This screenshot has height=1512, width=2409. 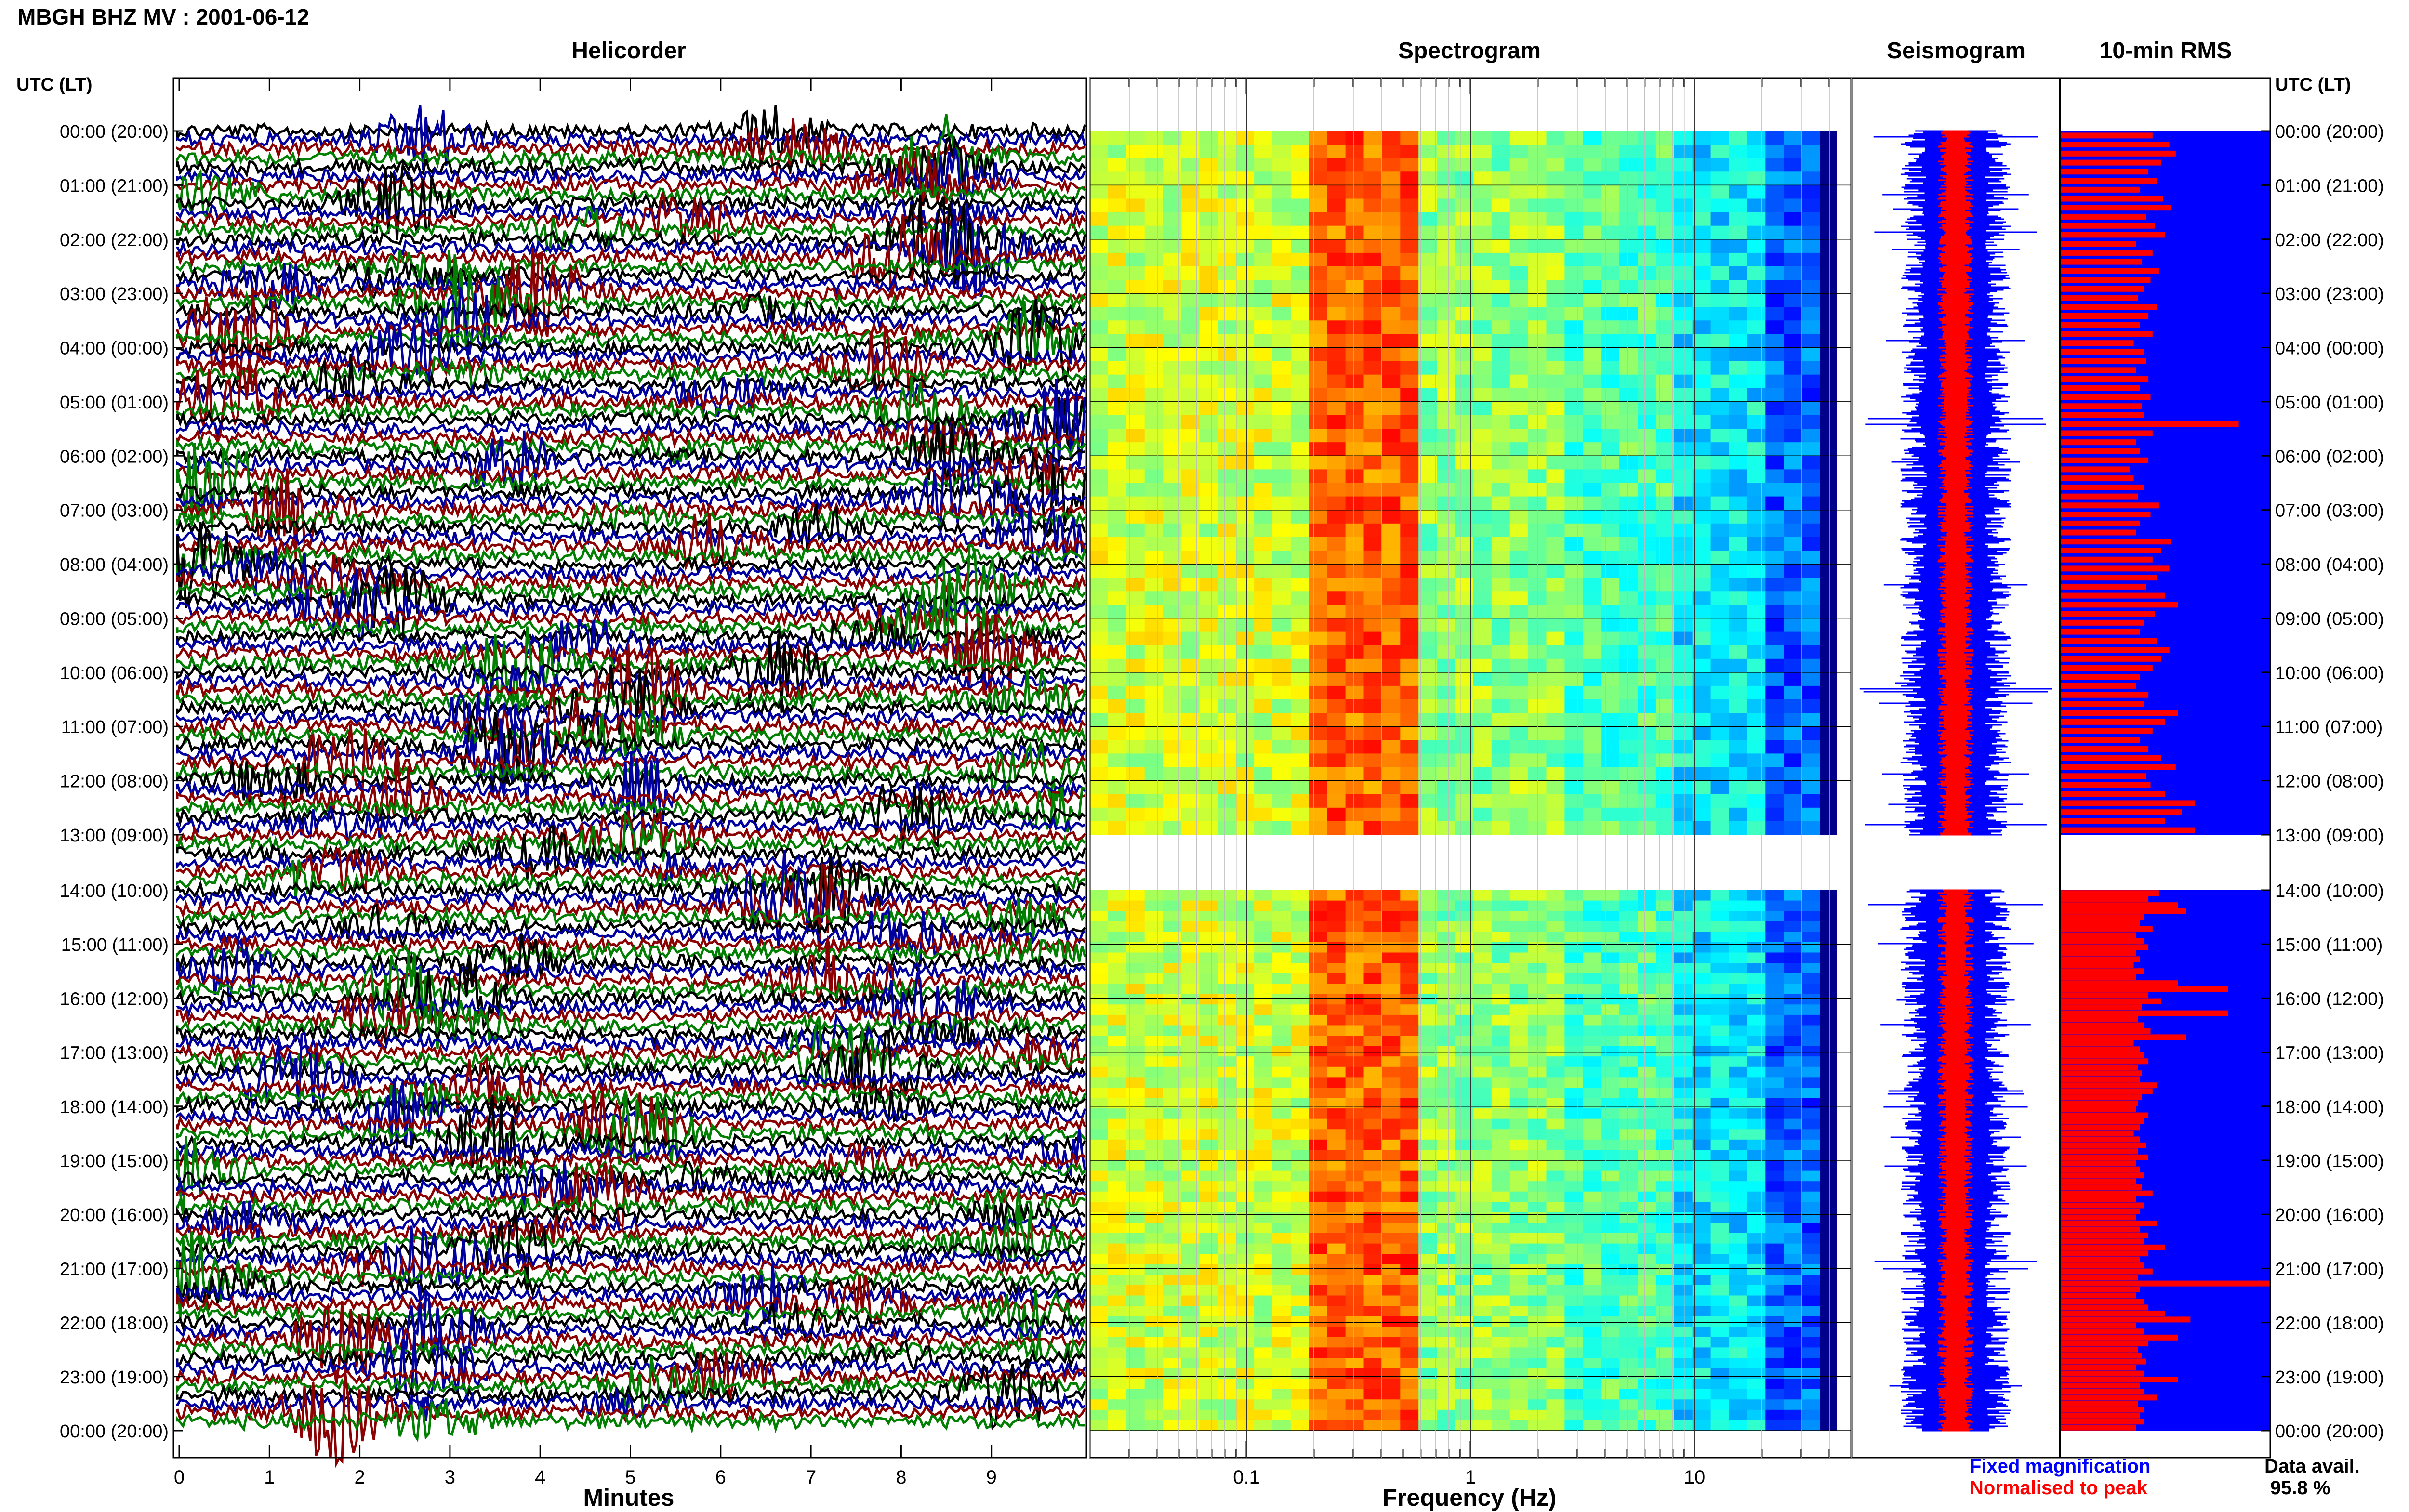 What do you see at coordinates (2329, 511) in the screenshot?
I see `hour-label-right: 07:00 (03:00)` at bounding box center [2329, 511].